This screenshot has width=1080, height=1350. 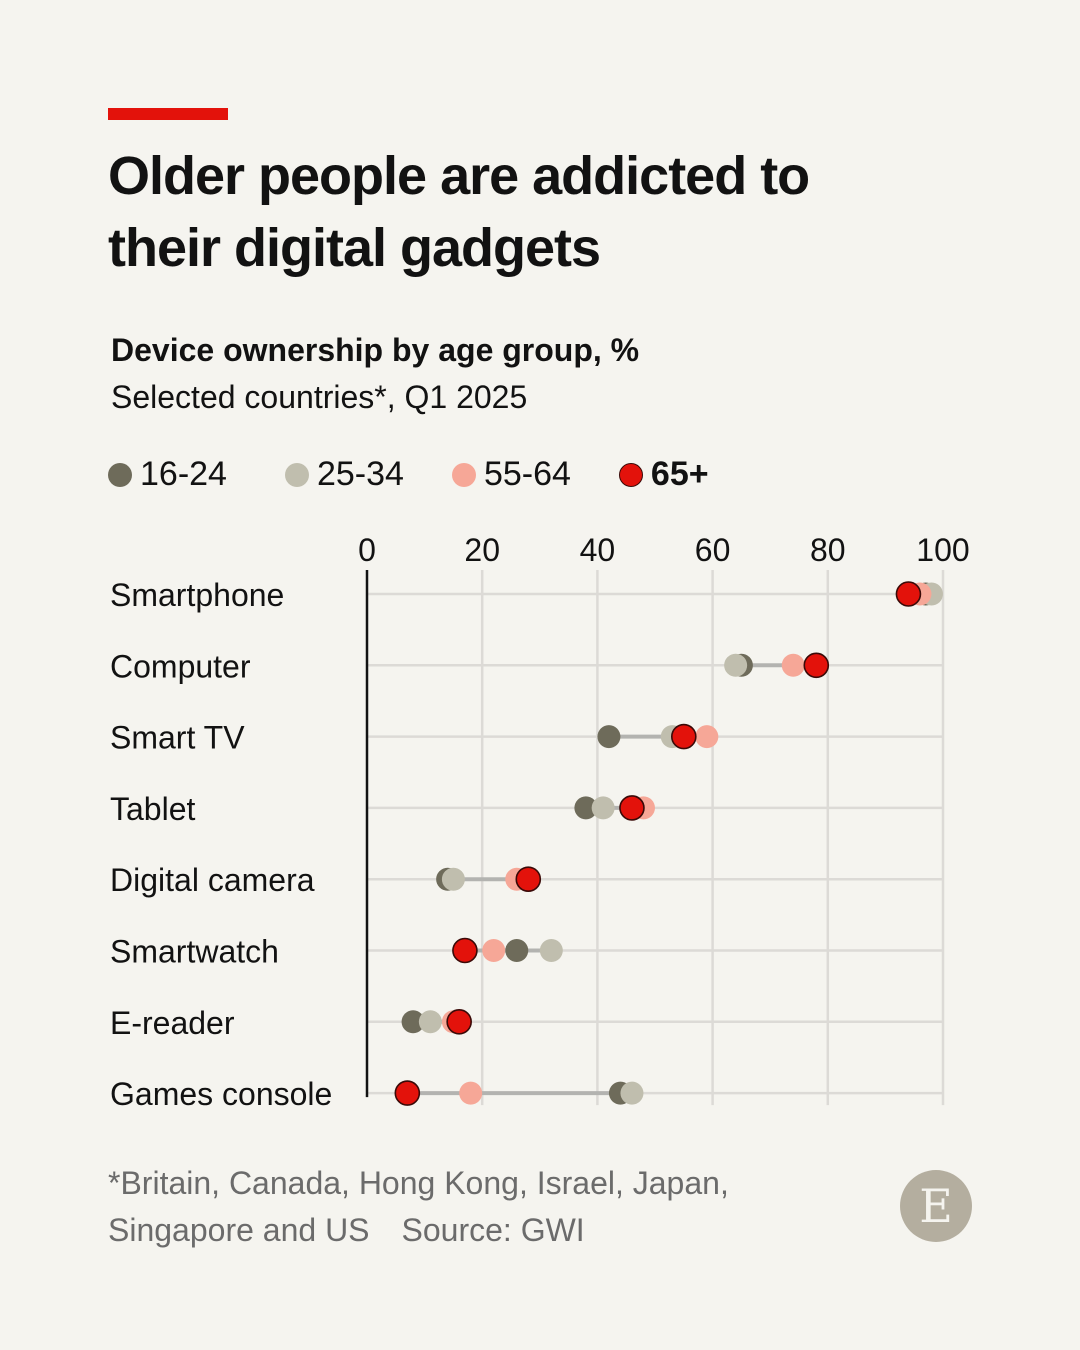 What do you see at coordinates (367, 550) in the screenshot?
I see `x-tick-label: 0` at bounding box center [367, 550].